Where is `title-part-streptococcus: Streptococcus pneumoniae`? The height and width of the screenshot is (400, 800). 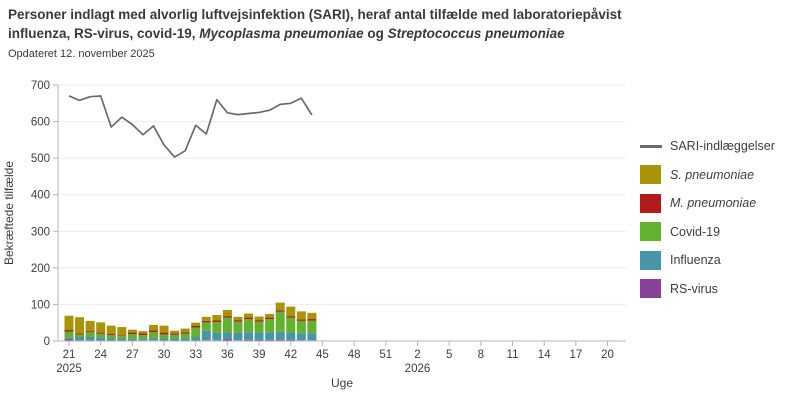
title-part-streptococcus: Streptococcus pneumoniae is located at coordinates (476, 33).